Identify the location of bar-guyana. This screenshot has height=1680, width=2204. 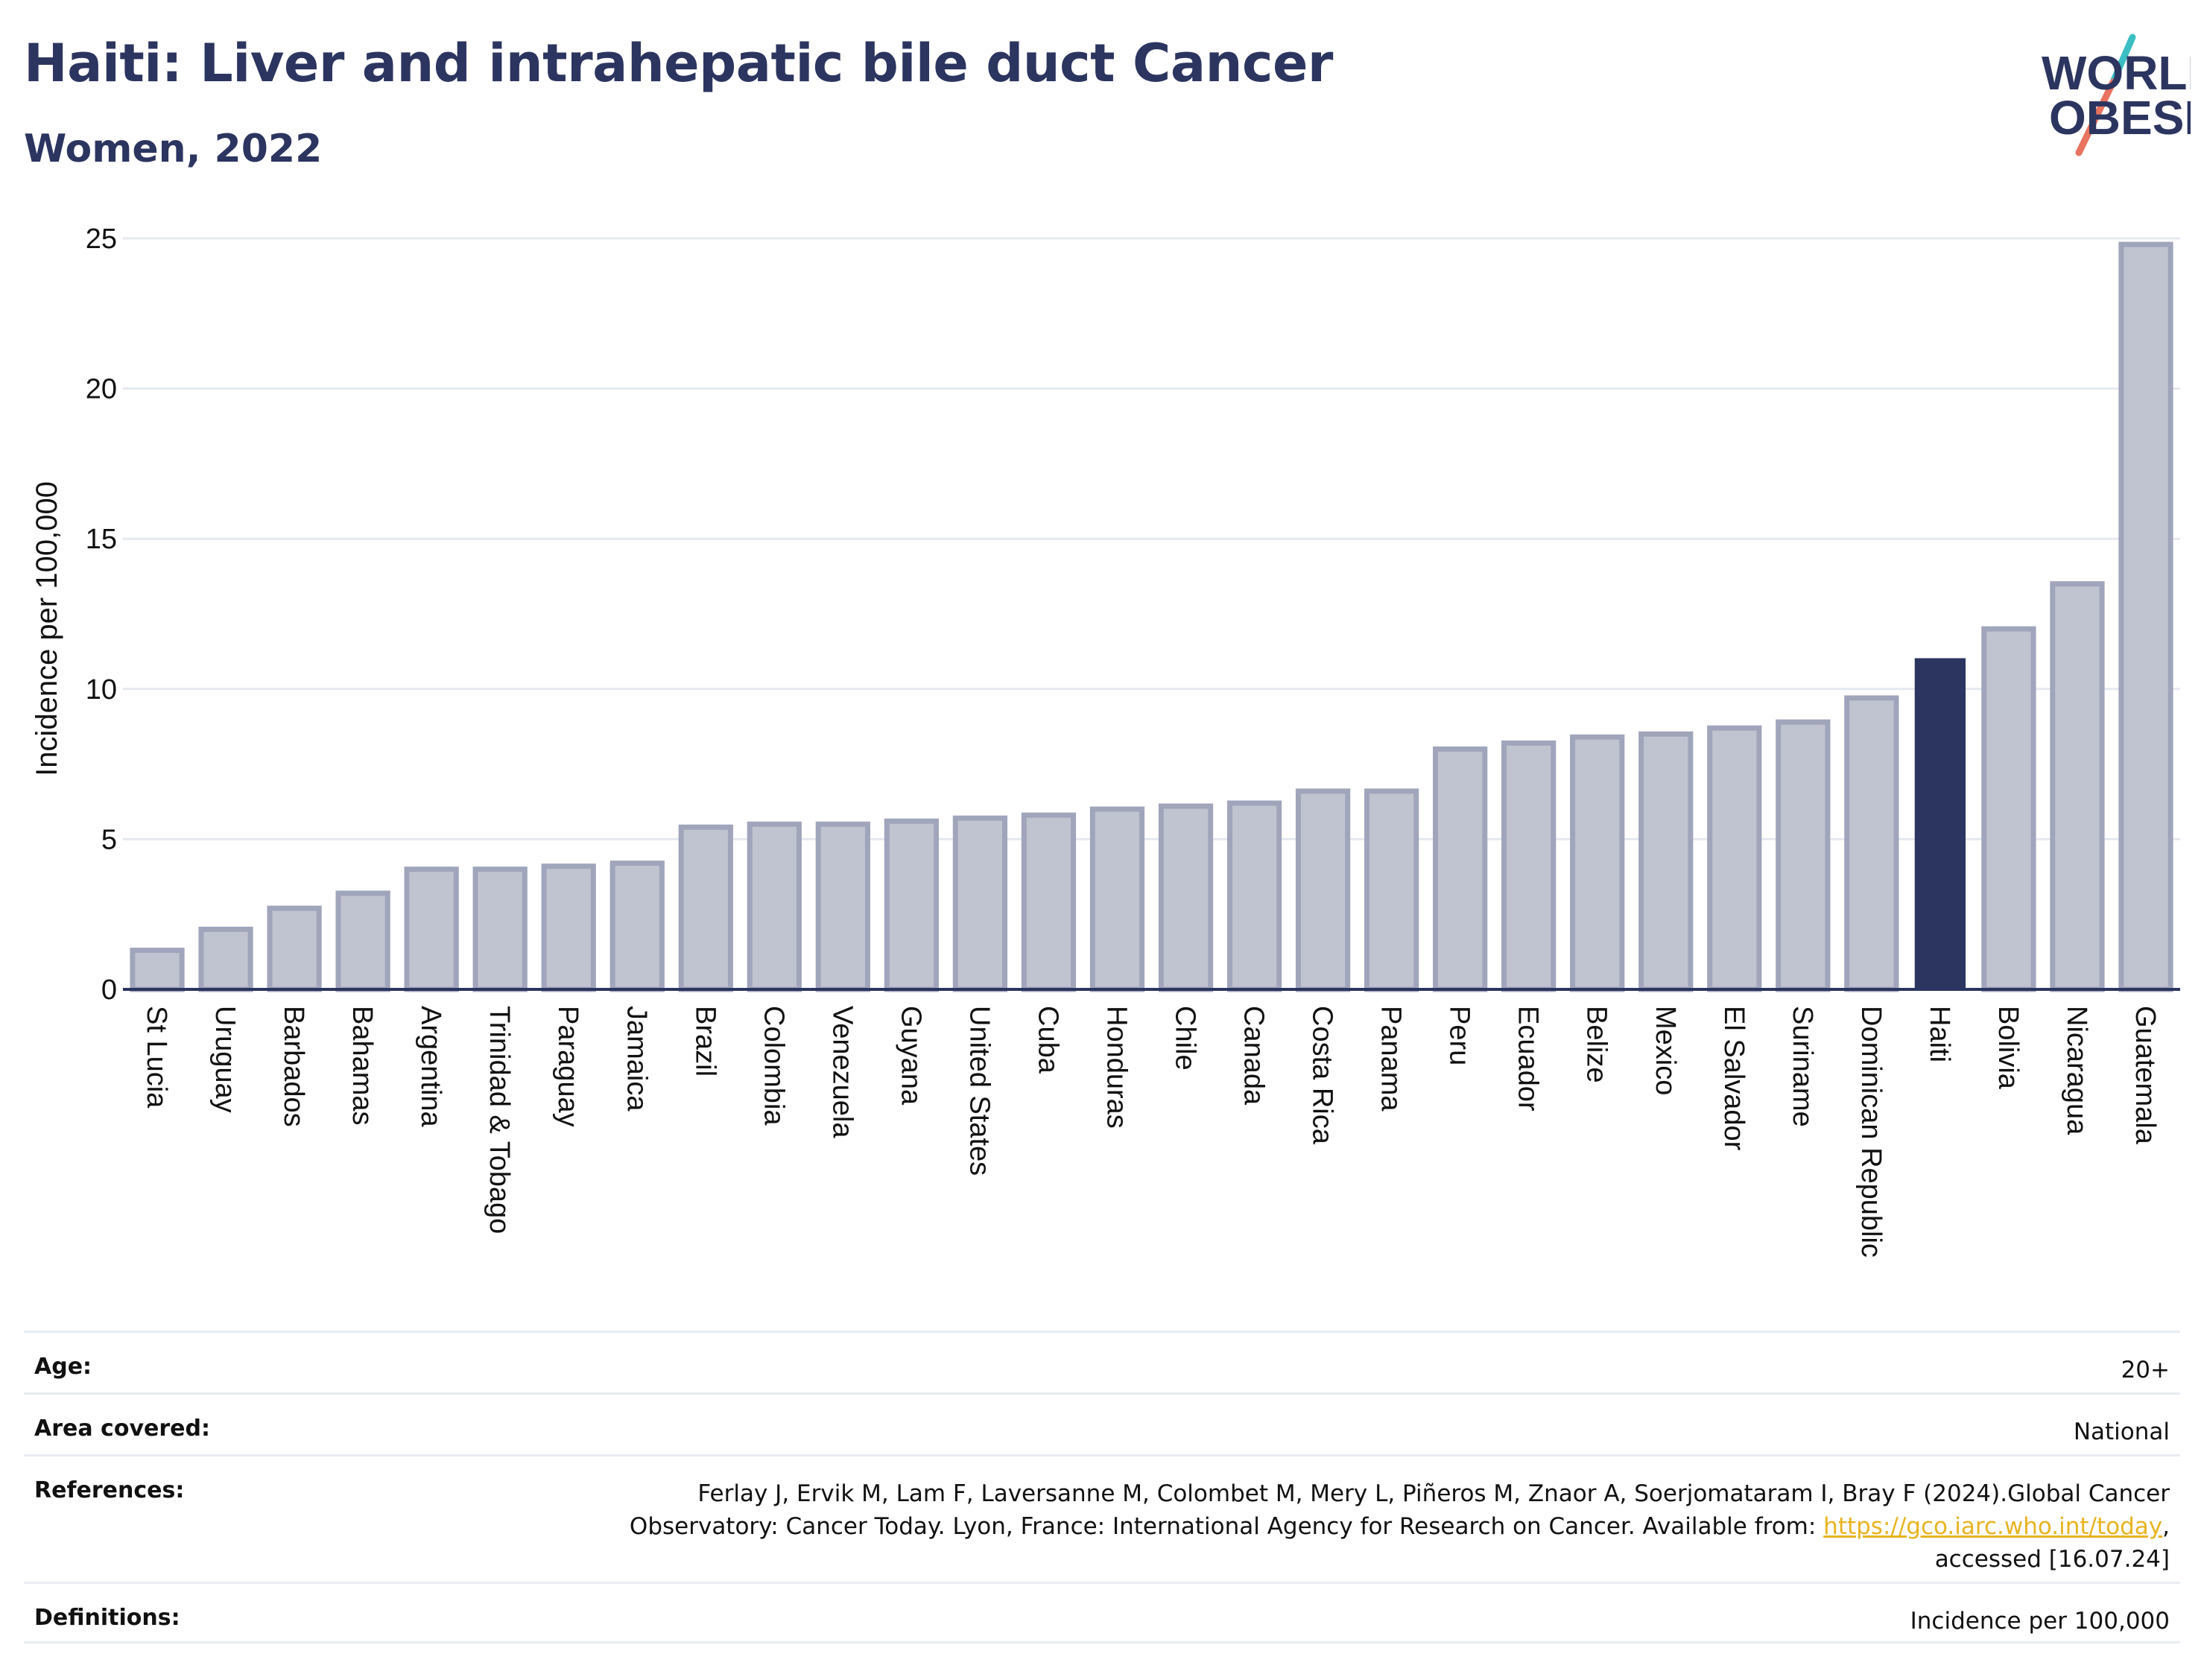
(912, 905).